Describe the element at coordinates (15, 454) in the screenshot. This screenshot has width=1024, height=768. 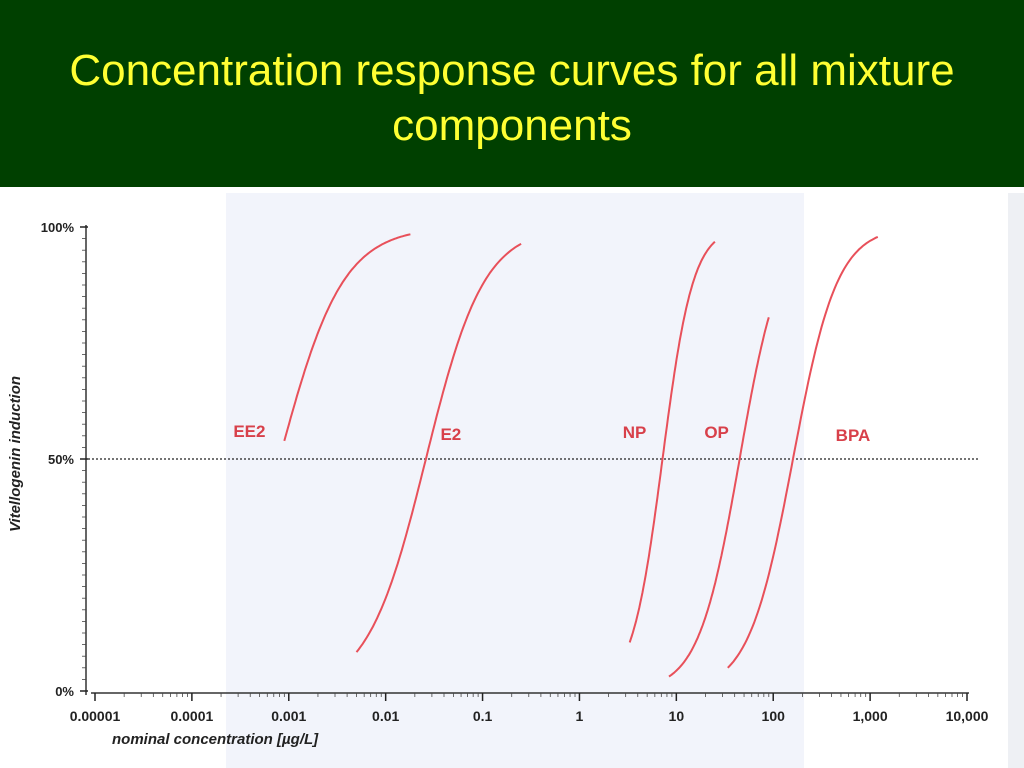
I see `y-axis-title: Vitellogenin induction` at that location.